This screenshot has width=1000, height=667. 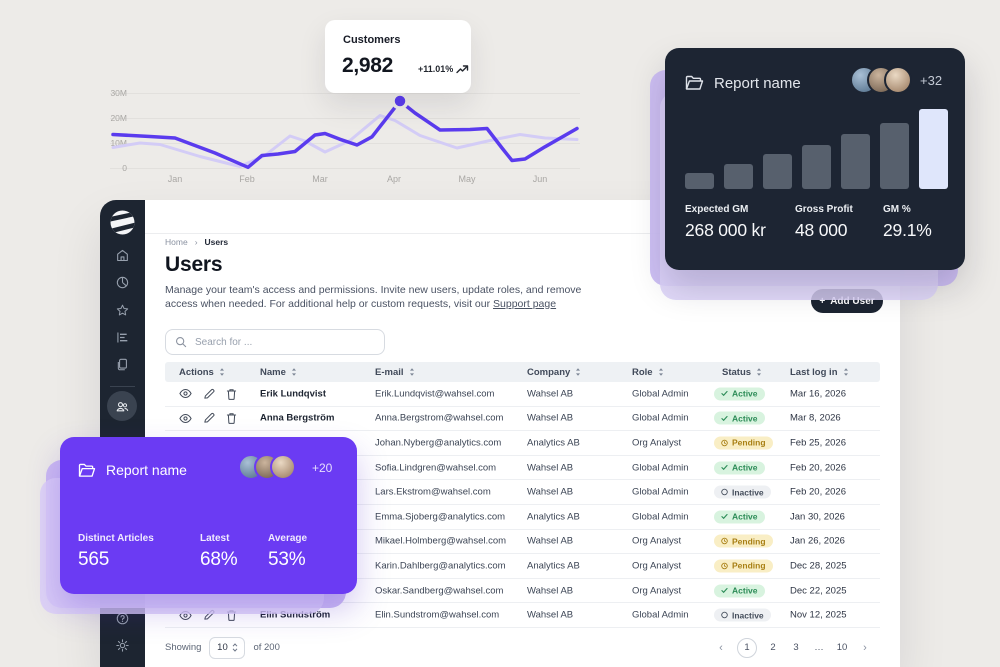 What do you see at coordinates (219, 559) in the screenshot?
I see `stat-value: 68%` at bounding box center [219, 559].